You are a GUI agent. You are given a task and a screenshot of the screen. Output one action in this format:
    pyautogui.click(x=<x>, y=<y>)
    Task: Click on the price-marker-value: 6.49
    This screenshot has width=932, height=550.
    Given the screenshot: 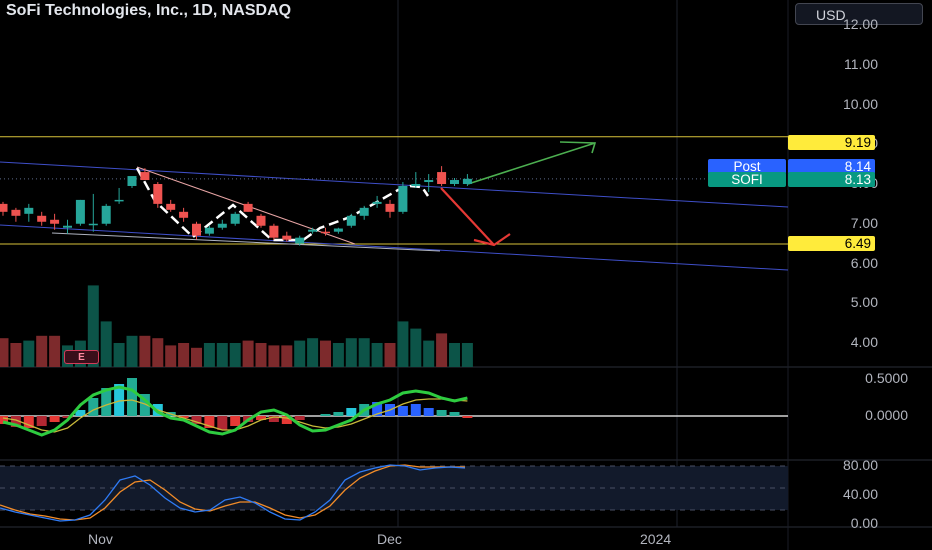 What is the action you would take?
    pyautogui.click(x=857, y=243)
    